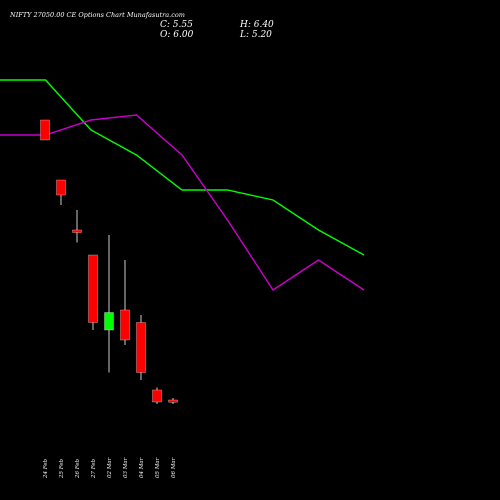  What do you see at coordinates (142, 467) in the screenshot?
I see `x-tick-label: 04 Mar` at bounding box center [142, 467].